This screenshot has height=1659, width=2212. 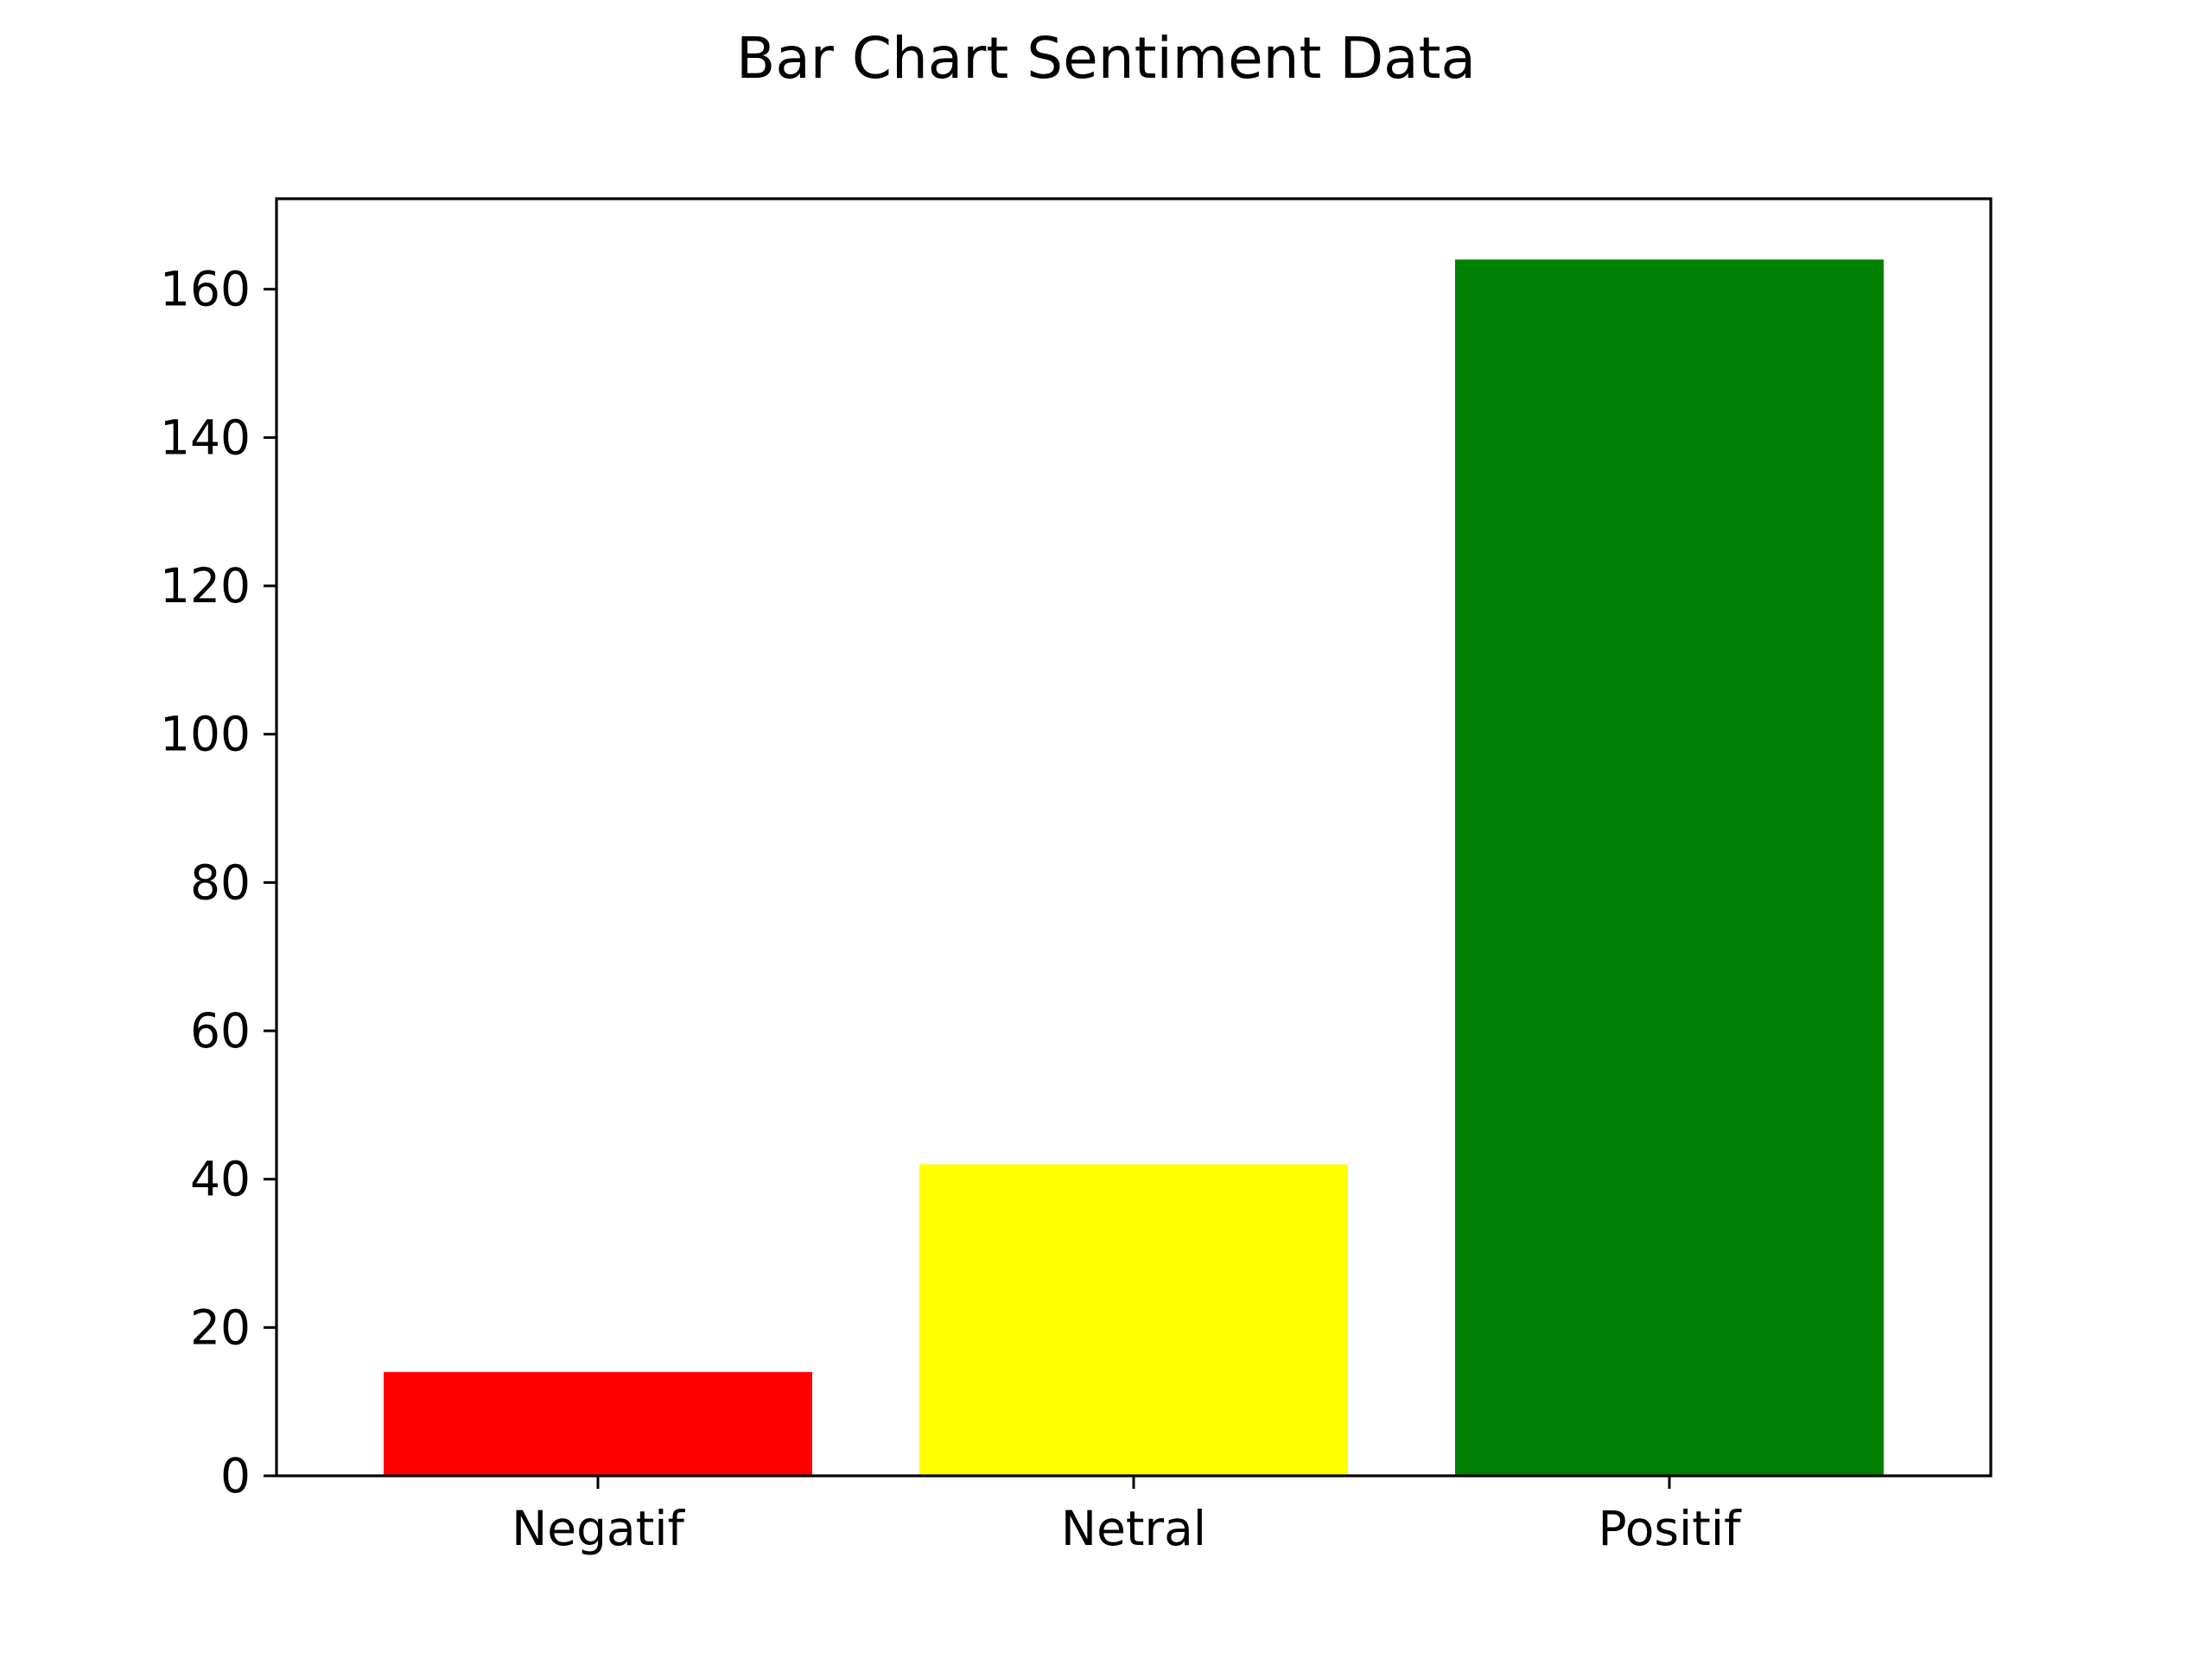 I want to click on y-tick-label: 160, so click(x=205, y=289).